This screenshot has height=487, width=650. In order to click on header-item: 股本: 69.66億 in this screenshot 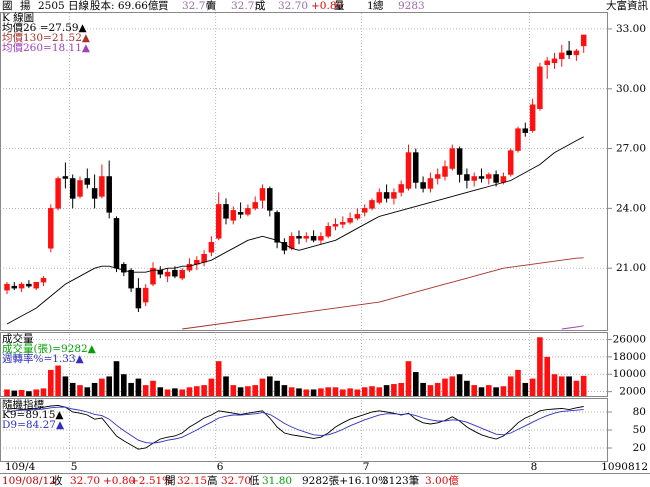, I will do `click(124, 6)`.